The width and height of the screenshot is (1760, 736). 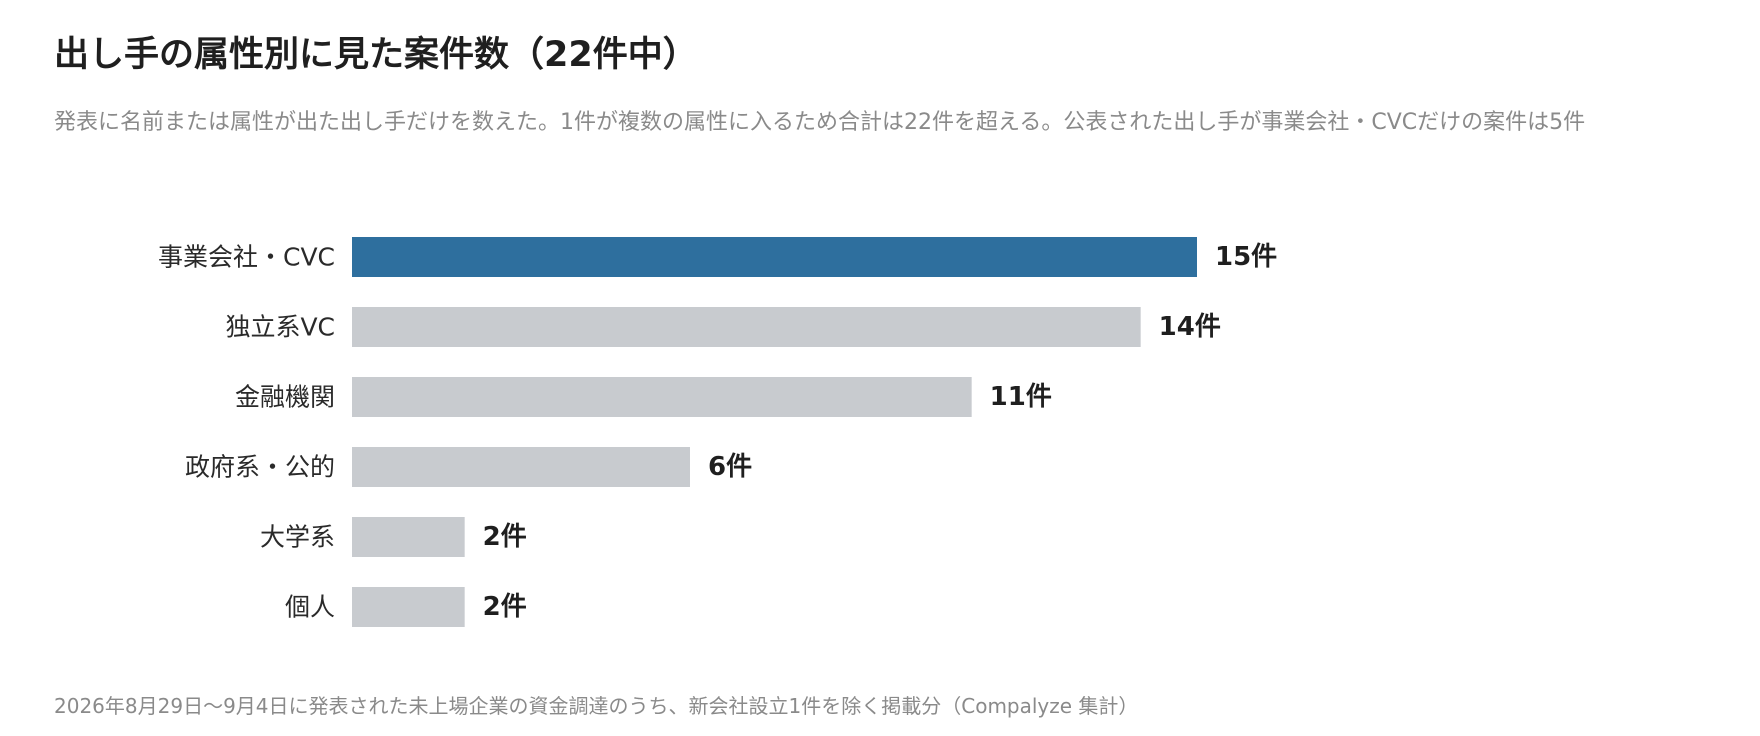 What do you see at coordinates (505, 537) in the screenshot?
I see `value-label-4: 2件` at bounding box center [505, 537].